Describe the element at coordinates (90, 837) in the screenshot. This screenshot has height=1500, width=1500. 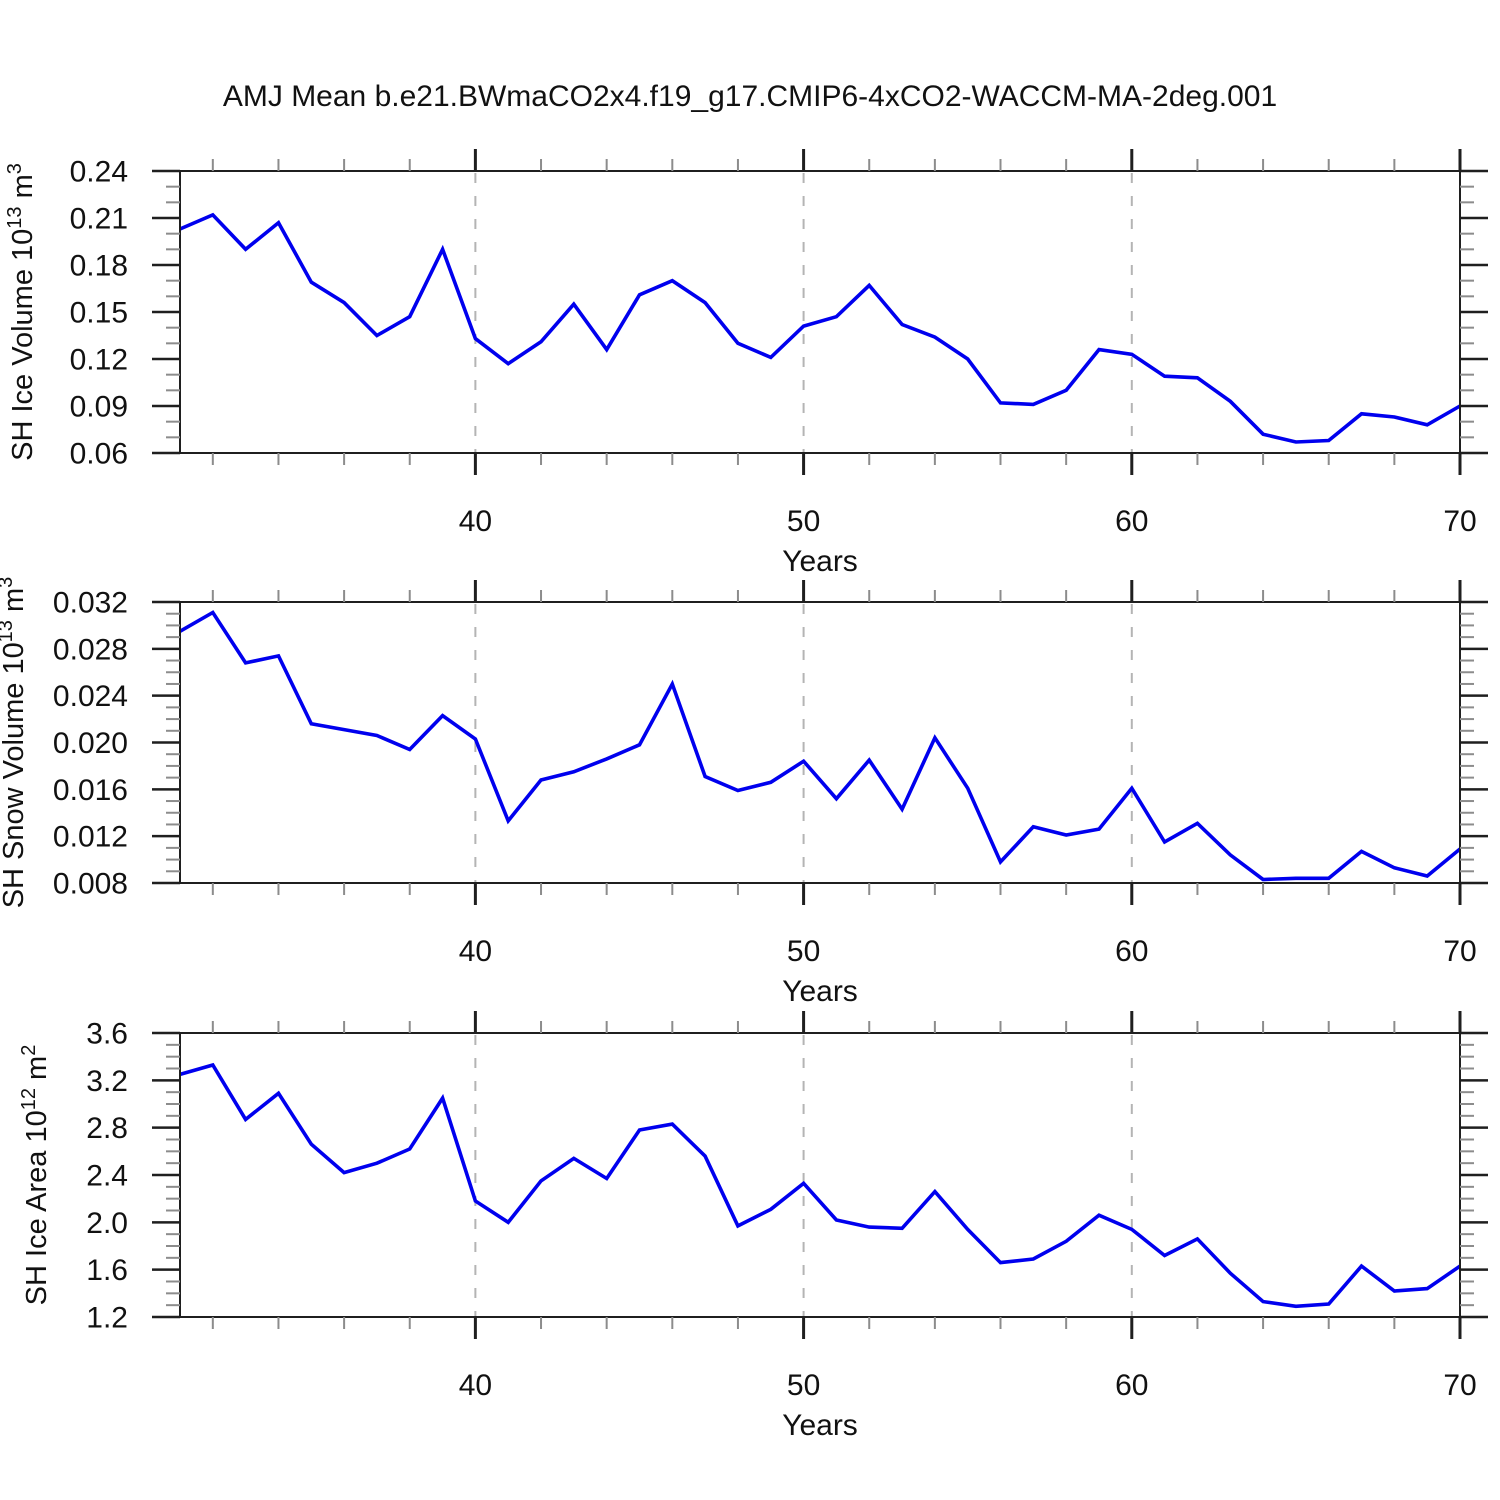
I see `y-tick-label: 0.012` at that location.